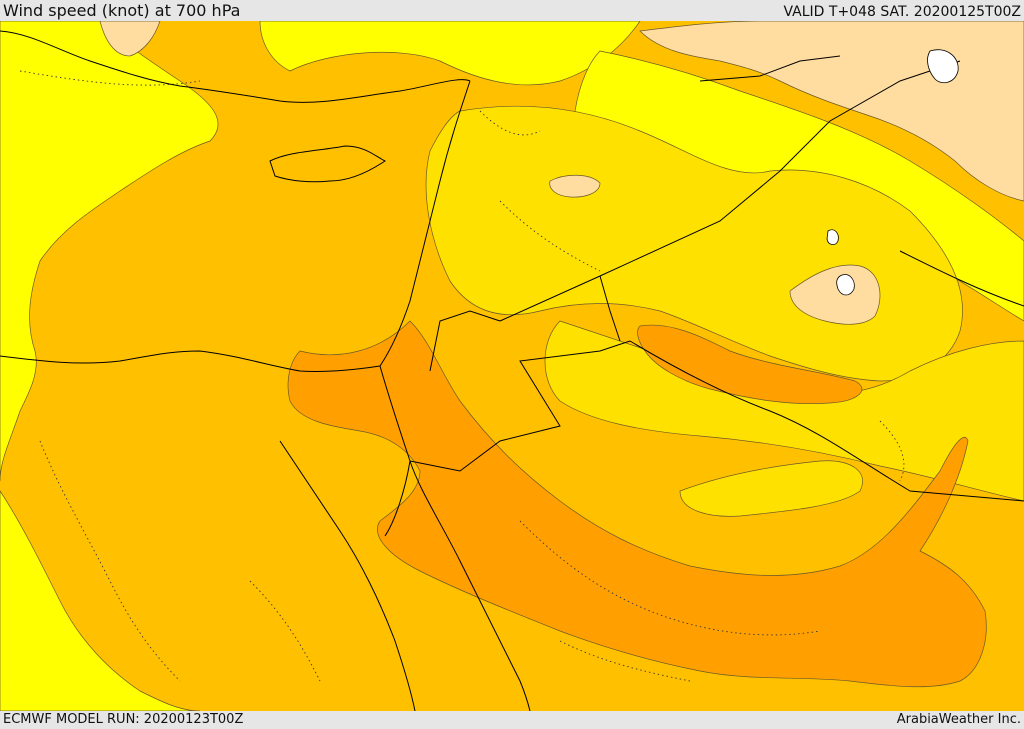 This screenshot has height=729, width=1024. What do you see at coordinates (902, 12) in the screenshot?
I see `valid-time: VALID T+048 SAT. 20200125T00Z` at bounding box center [902, 12].